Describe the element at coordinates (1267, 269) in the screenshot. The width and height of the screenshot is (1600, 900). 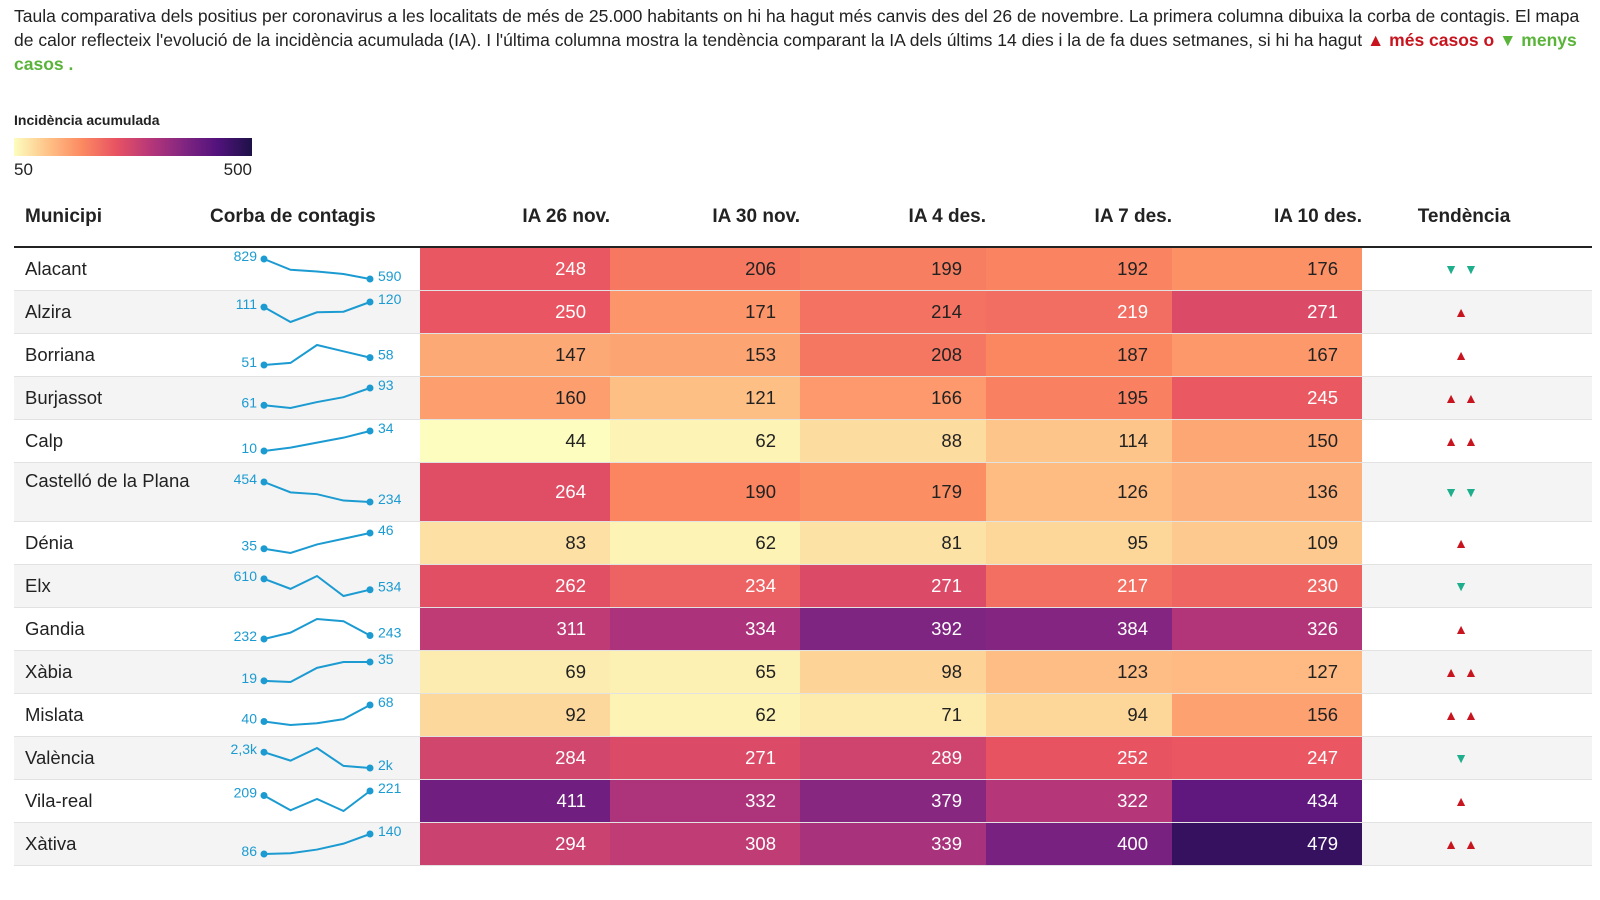
I see `heatmap-cell: 176` at that location.